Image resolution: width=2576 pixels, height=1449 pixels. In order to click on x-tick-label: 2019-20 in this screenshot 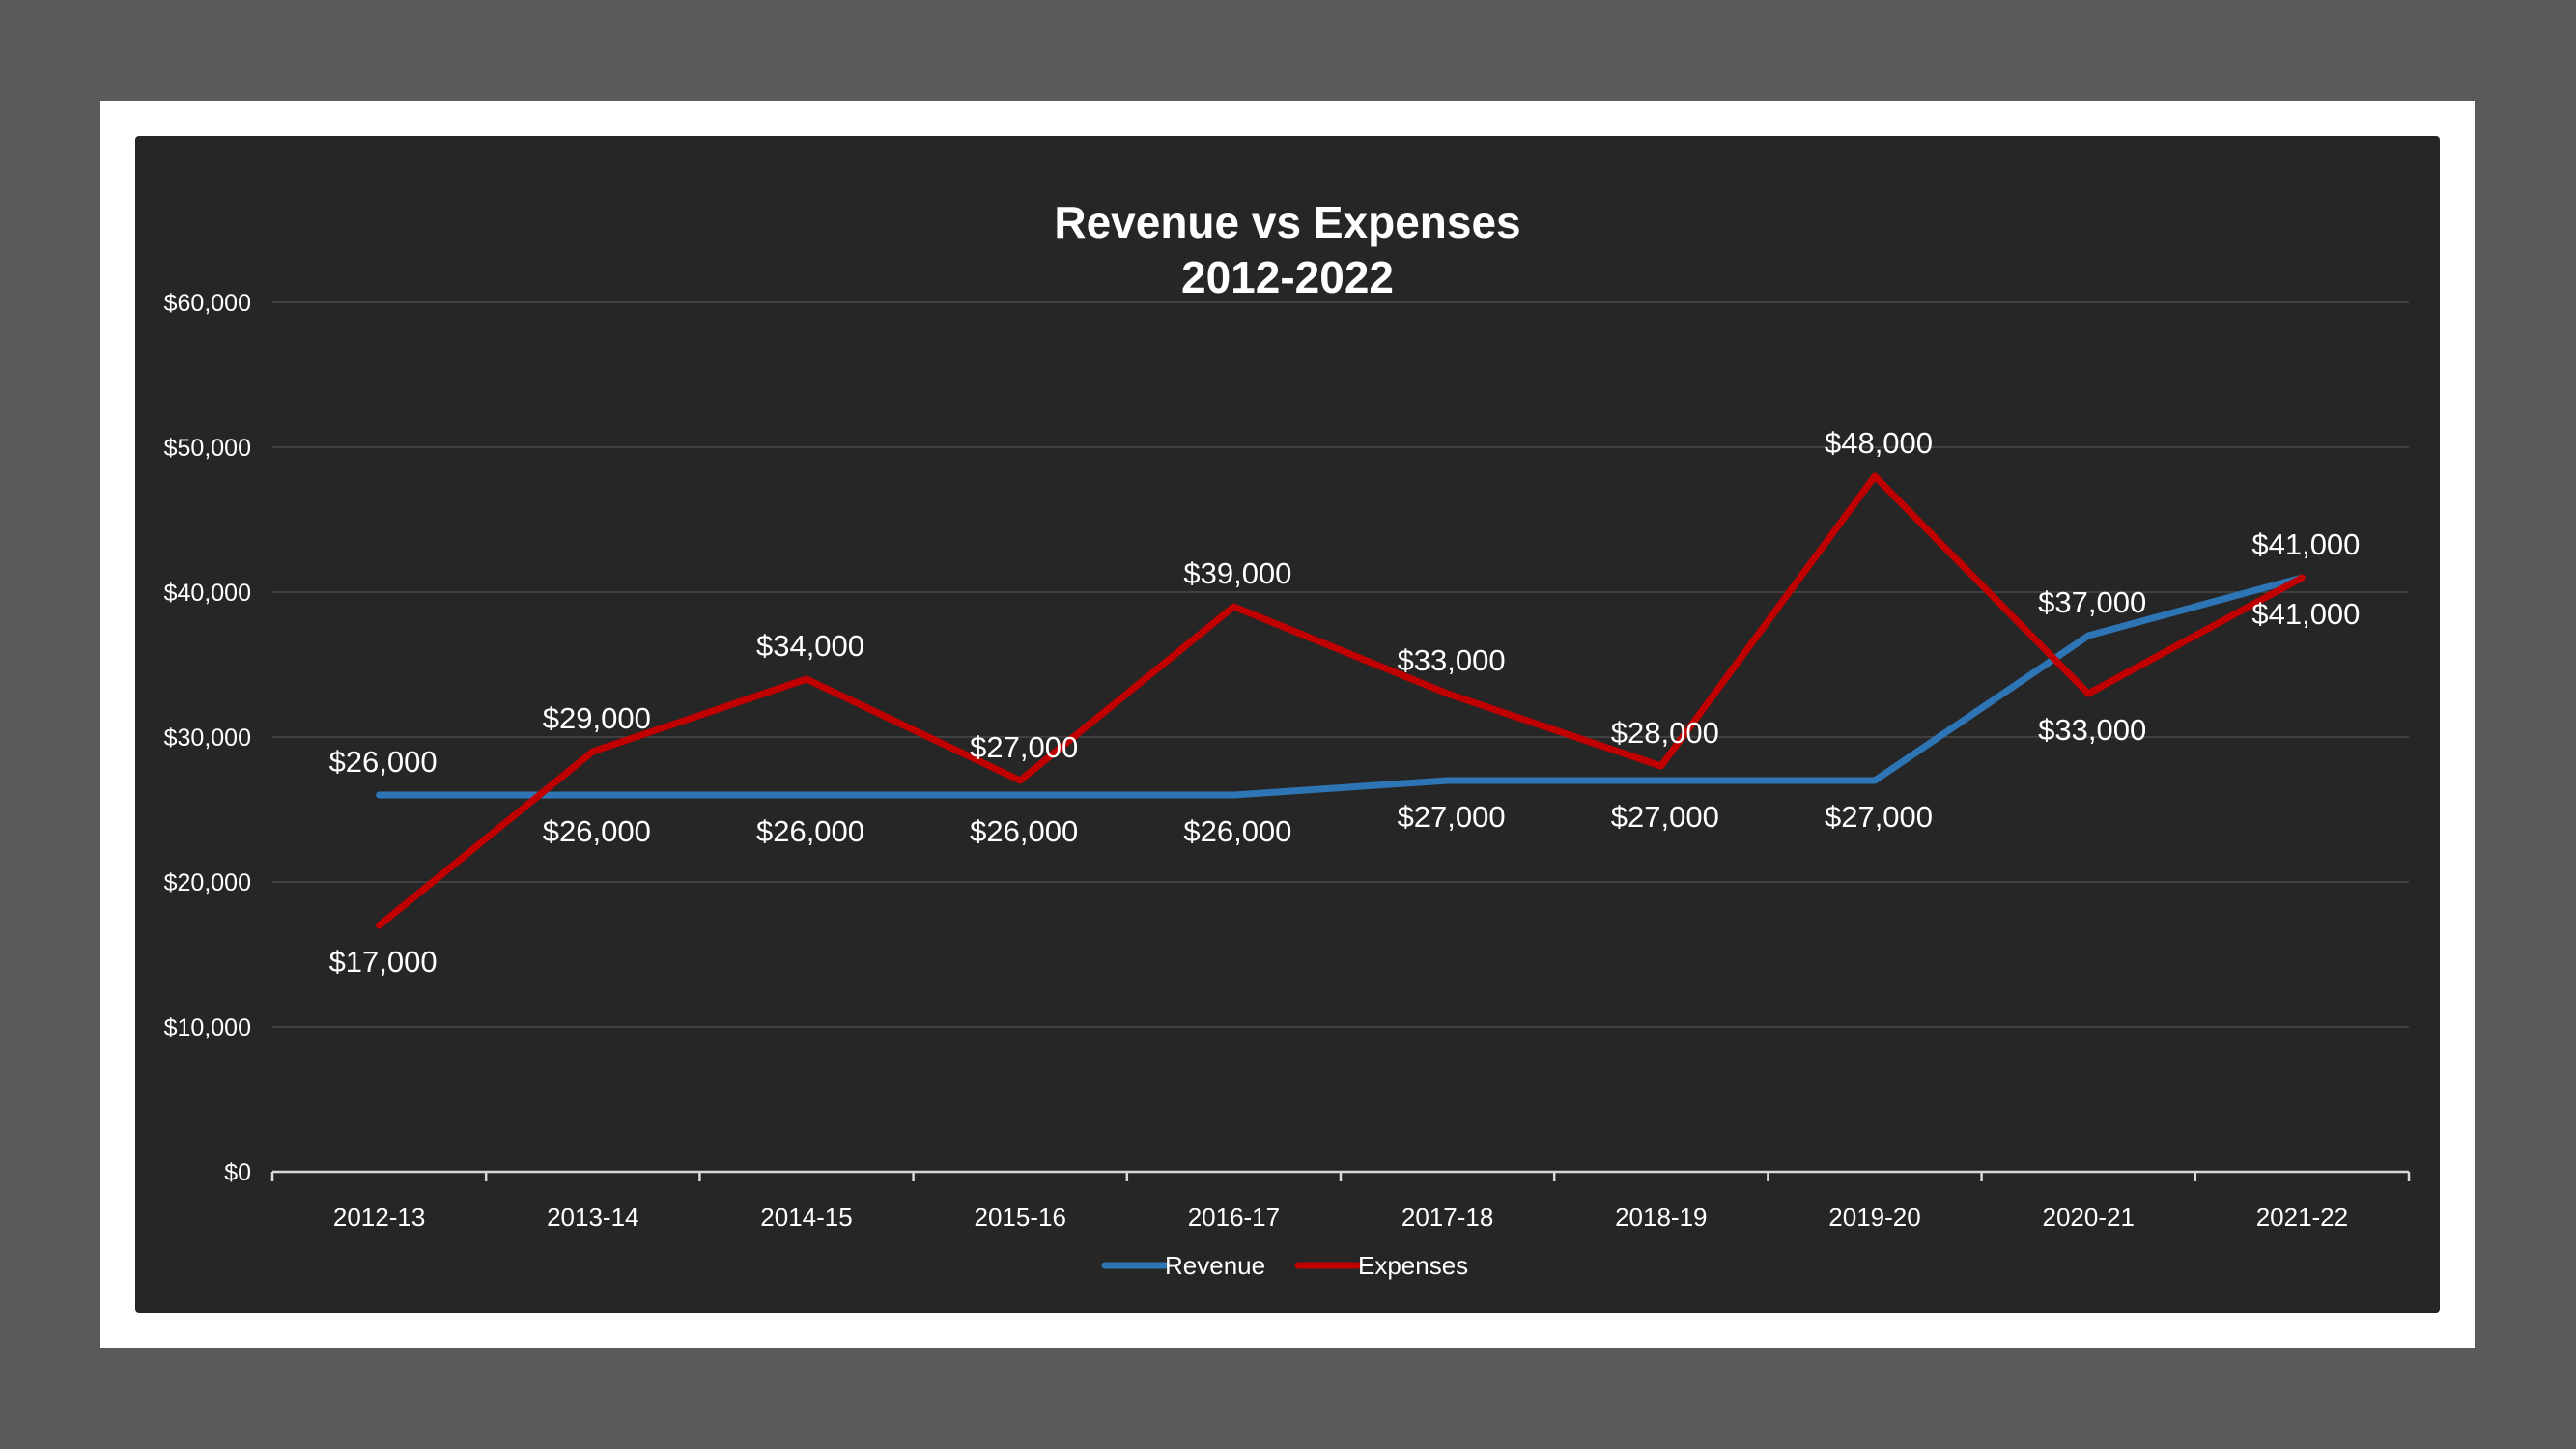, I will do `click(1874, 1217)`.